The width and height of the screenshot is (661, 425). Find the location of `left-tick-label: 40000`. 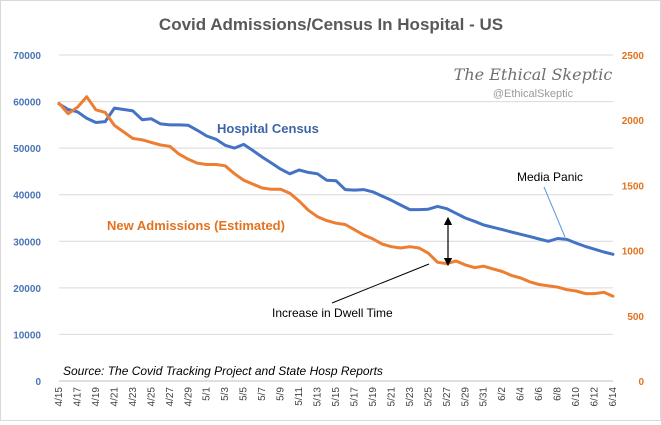

left-tick-label: 40000 is located at coordinates (27, 196).